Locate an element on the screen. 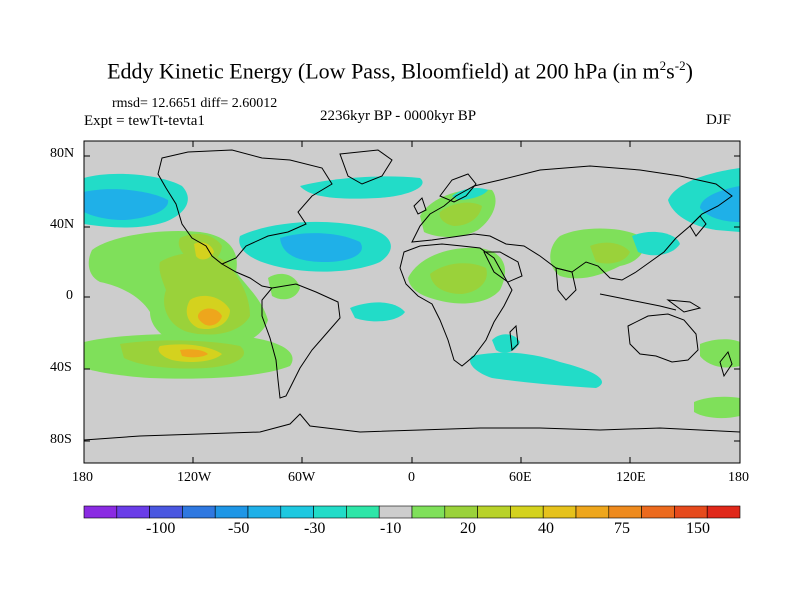 The width and height of the screenshot is (800, 600). lon-tick-label: 60E is located at coordinates (520, 477).